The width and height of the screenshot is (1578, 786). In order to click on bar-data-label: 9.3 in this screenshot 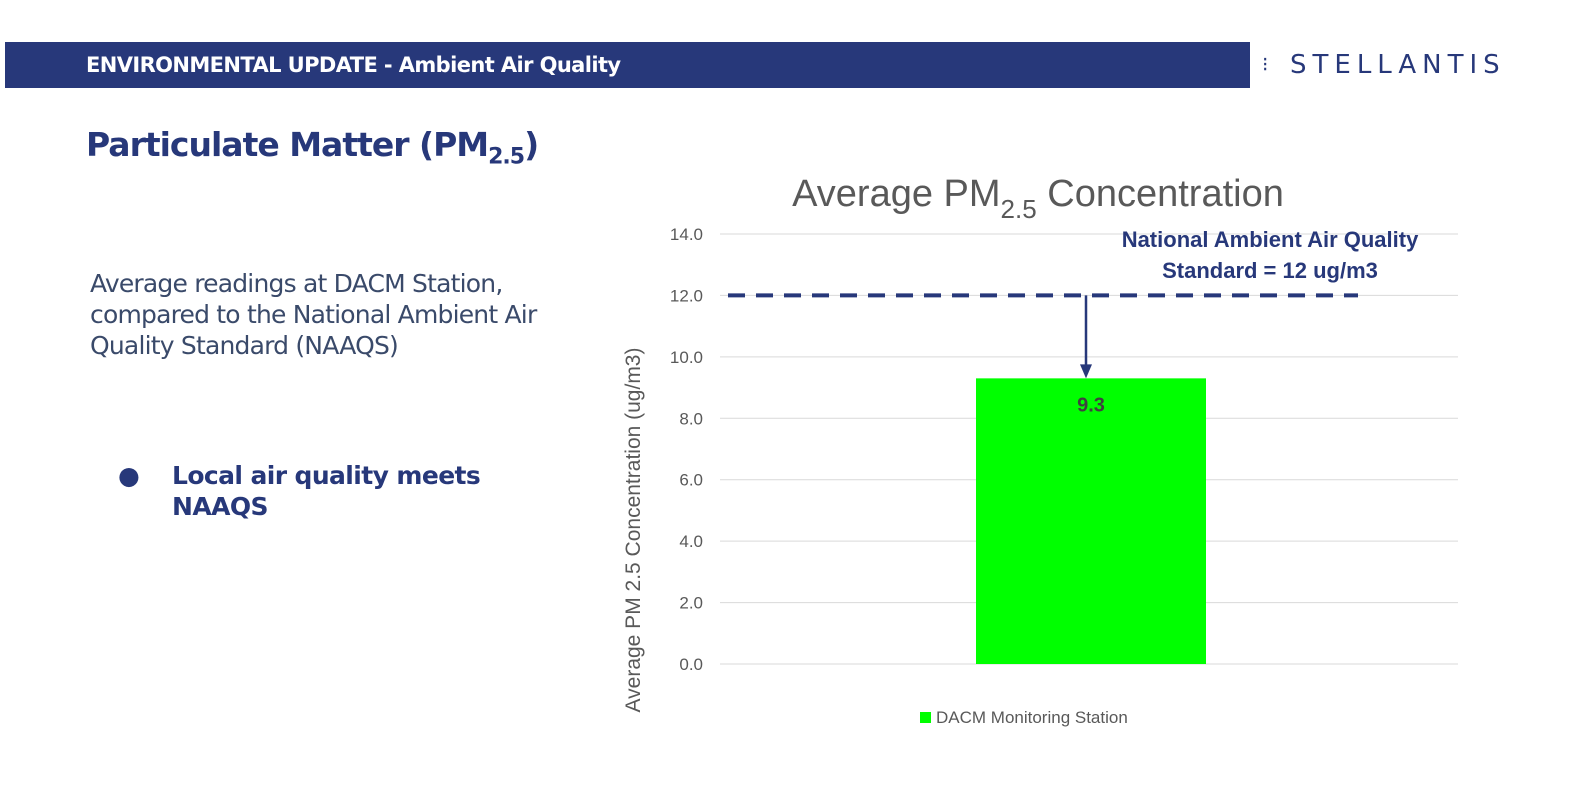, I will do `click(1091, 405)`.